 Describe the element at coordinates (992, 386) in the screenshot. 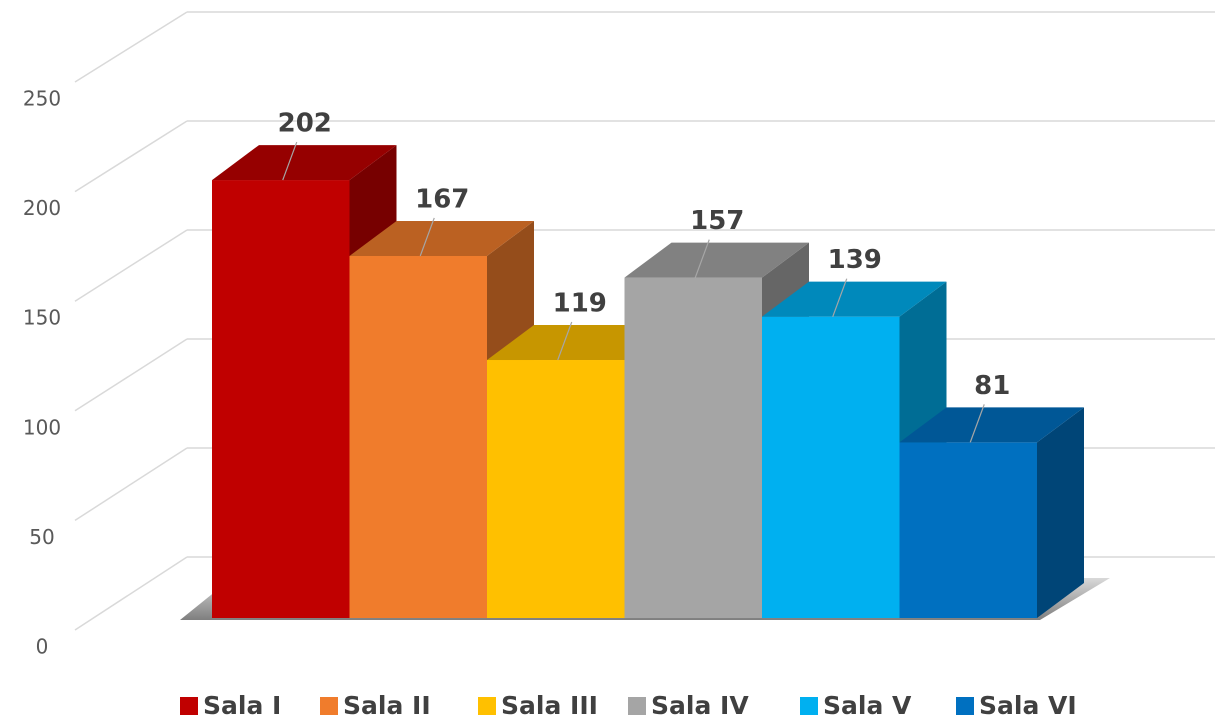

I see `value-label: 81` at that location.